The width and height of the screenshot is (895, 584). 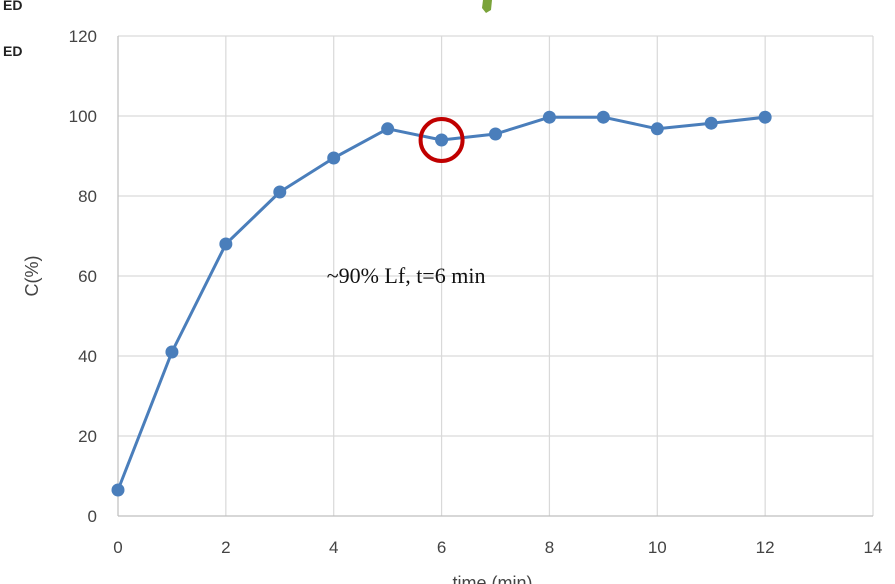 What do you see at coordinates (92, 516) in the screenshot?
I see `y-tick-label: 0` at bounding box center [92, 516].